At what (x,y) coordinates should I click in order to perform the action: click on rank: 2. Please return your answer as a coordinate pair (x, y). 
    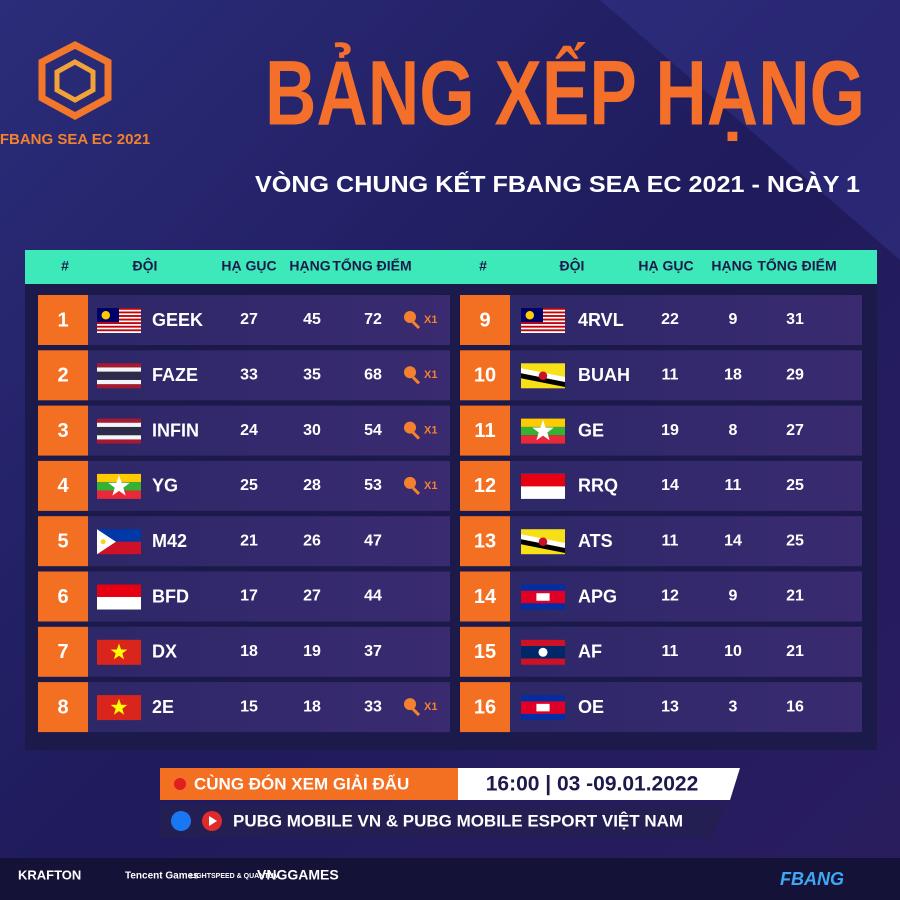
    Looking at the image, I should click on (62, 376).